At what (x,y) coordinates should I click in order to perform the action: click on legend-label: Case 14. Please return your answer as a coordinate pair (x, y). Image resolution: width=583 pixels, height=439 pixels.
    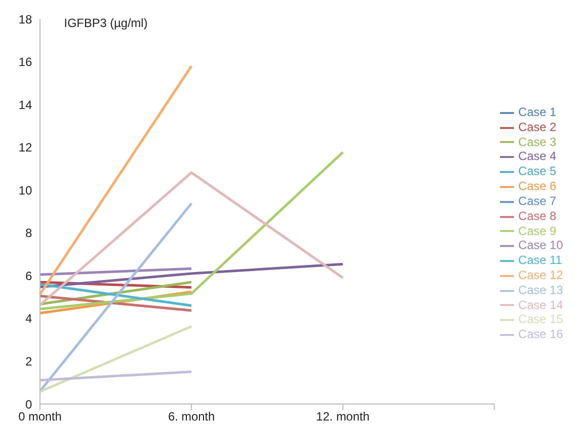
    Looking at the image, I should click on (540, 305).